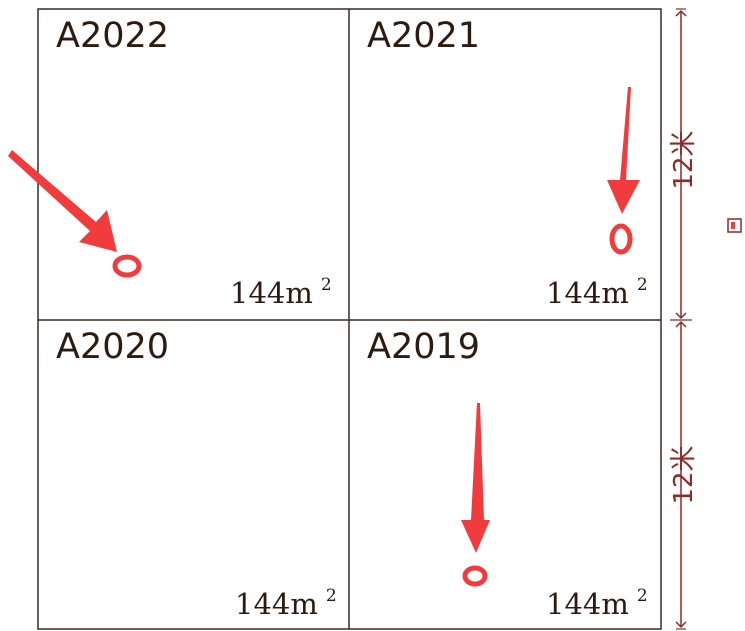 Image resolution: width=745 pixels, height=631 pixels. Describe the element at coordinates (734, 225) in the screenshot. I see `side-handle-icon` at that location.